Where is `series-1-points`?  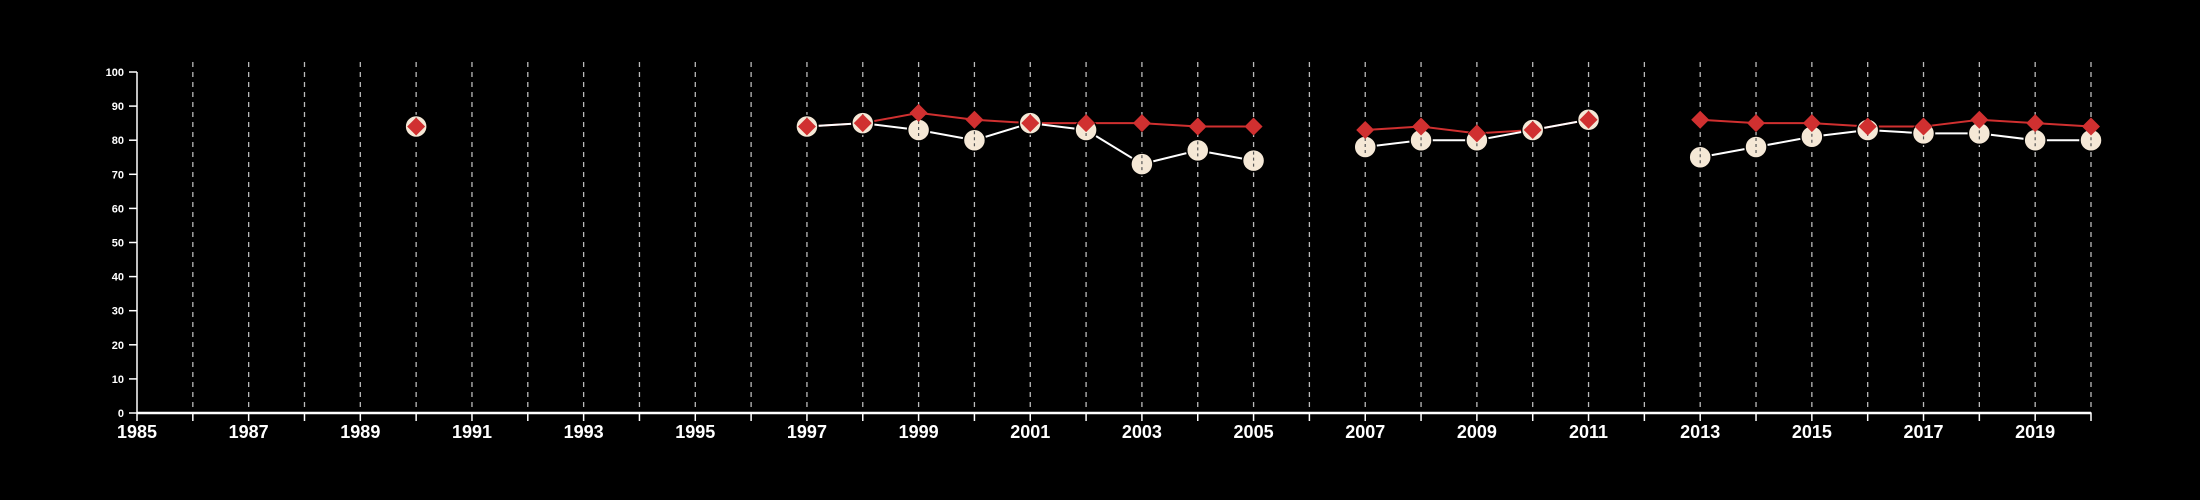
series-1-points is located at coordinates (1253, 123).